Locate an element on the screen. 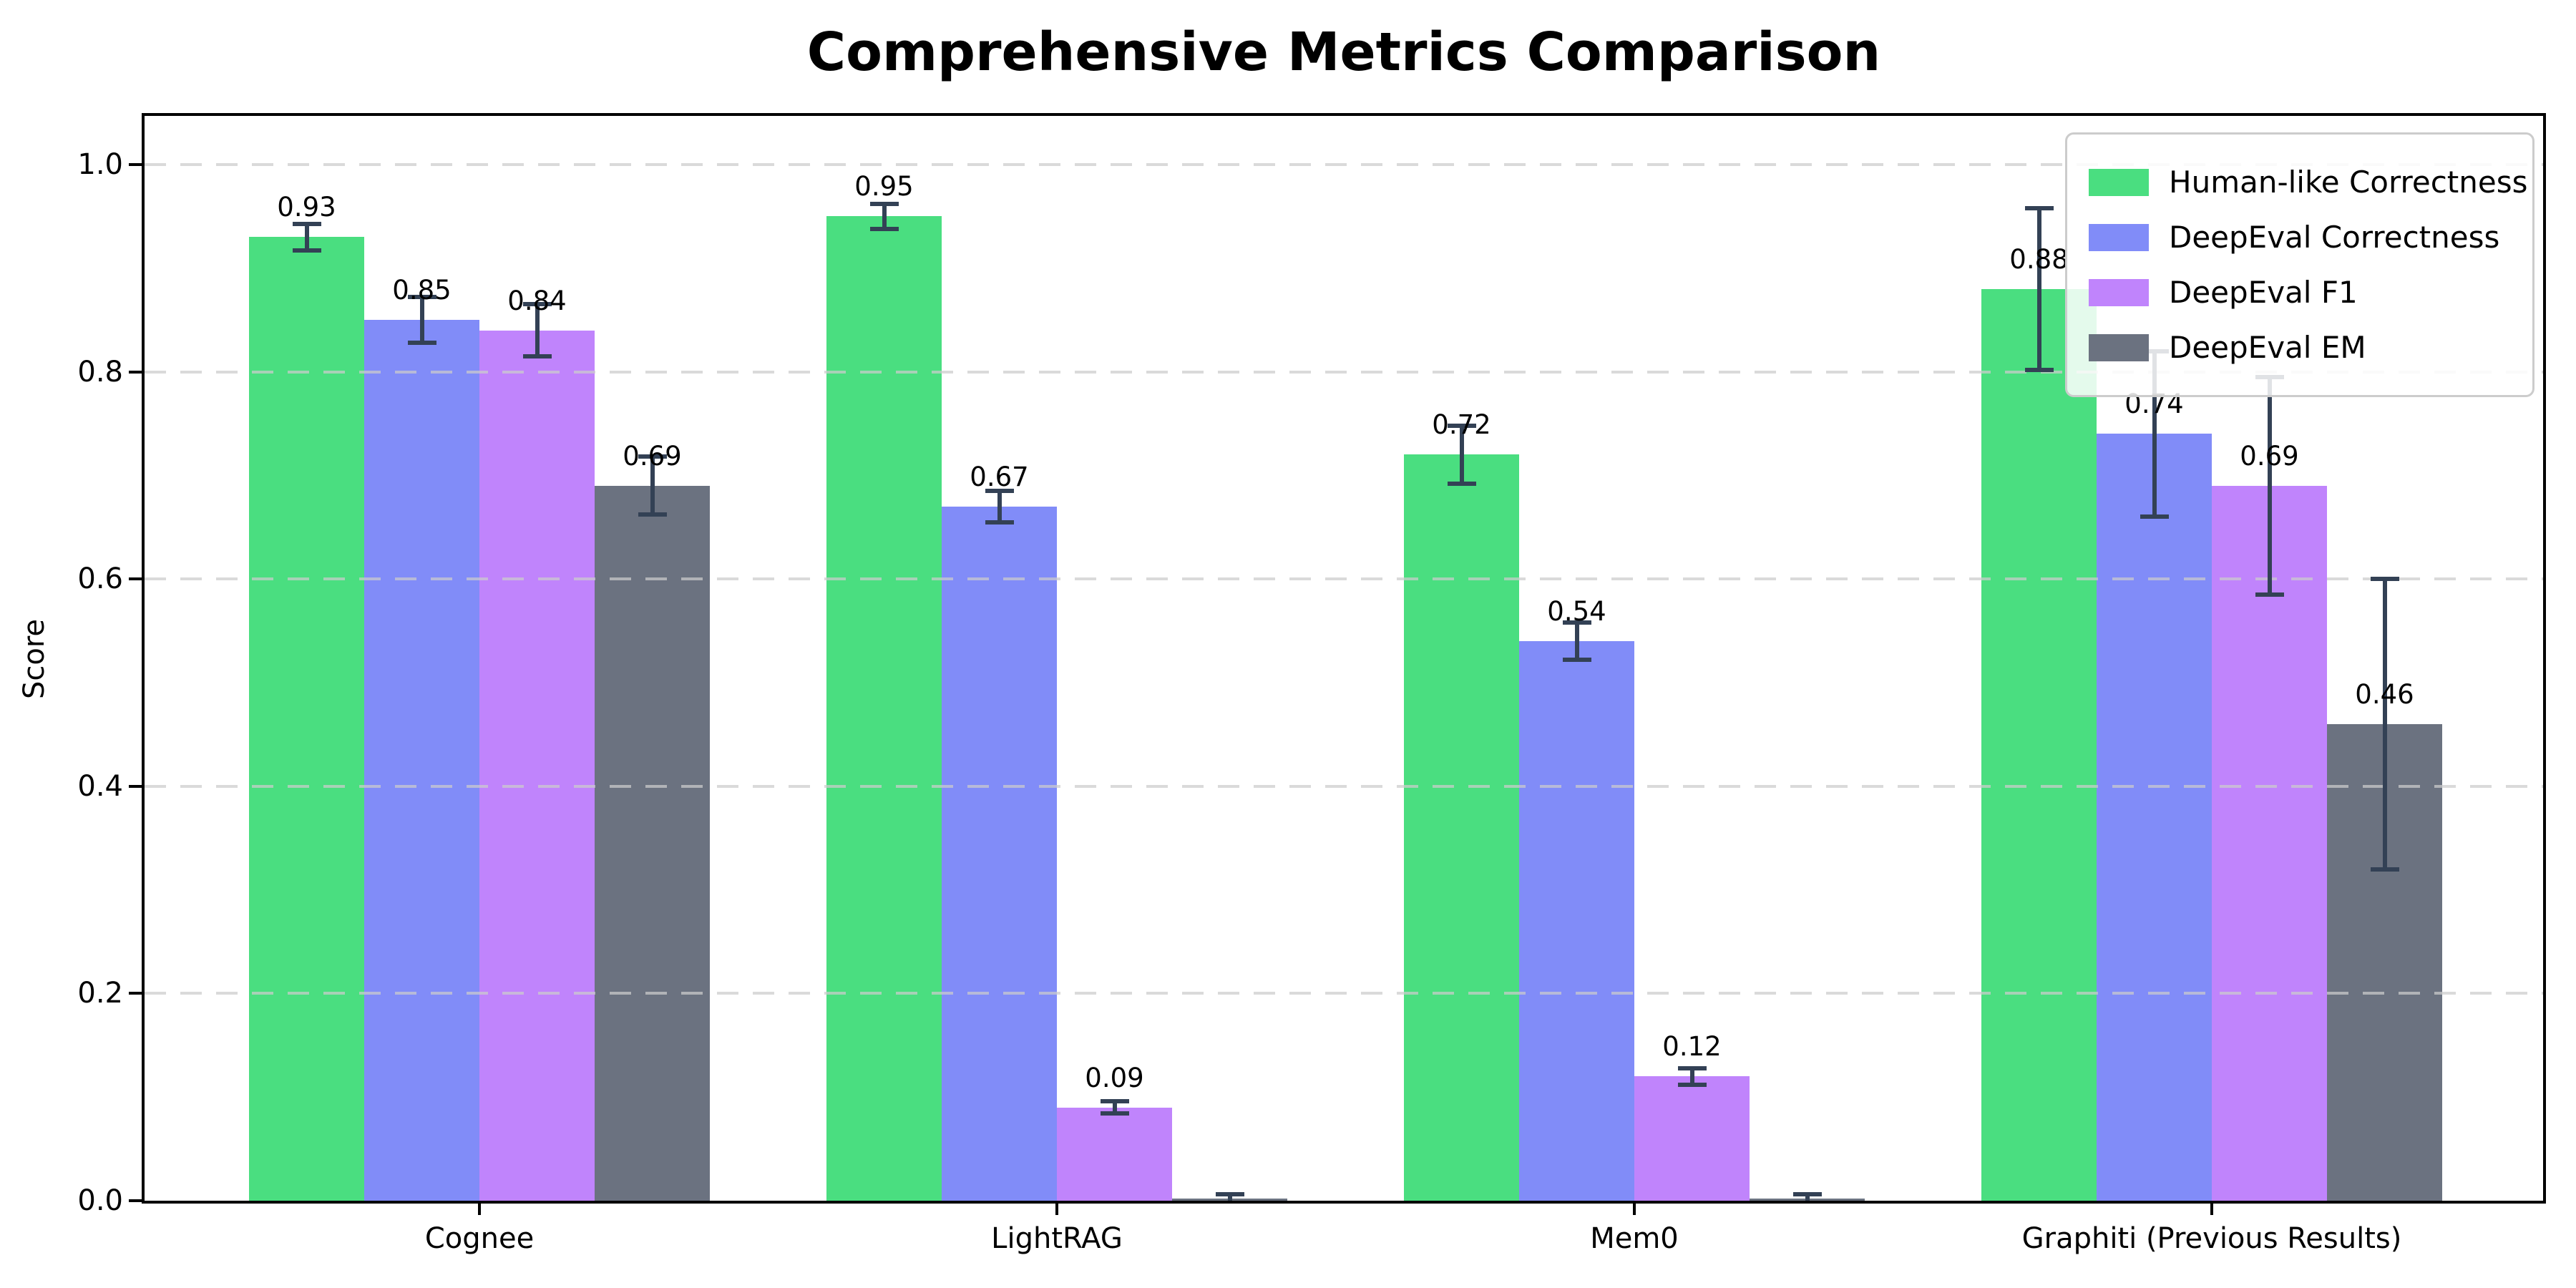 The height and width of the screenshot is (1288, 2576). bar-value-label: 0.88 is located at coordinates (2039, 259).